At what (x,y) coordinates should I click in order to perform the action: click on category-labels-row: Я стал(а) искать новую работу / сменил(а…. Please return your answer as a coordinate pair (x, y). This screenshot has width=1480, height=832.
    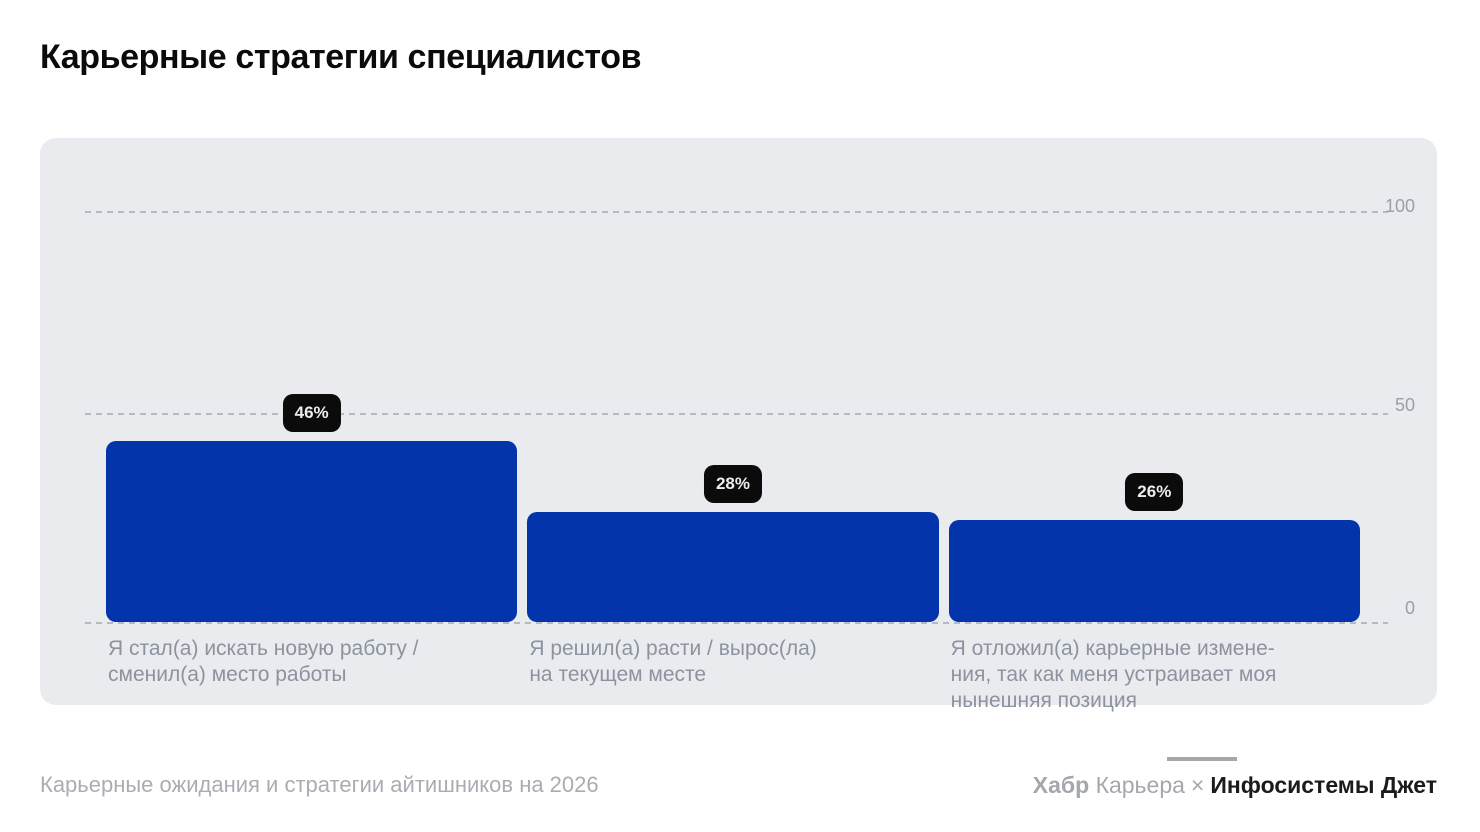
    Looking at the image, I should click on (733, 675).